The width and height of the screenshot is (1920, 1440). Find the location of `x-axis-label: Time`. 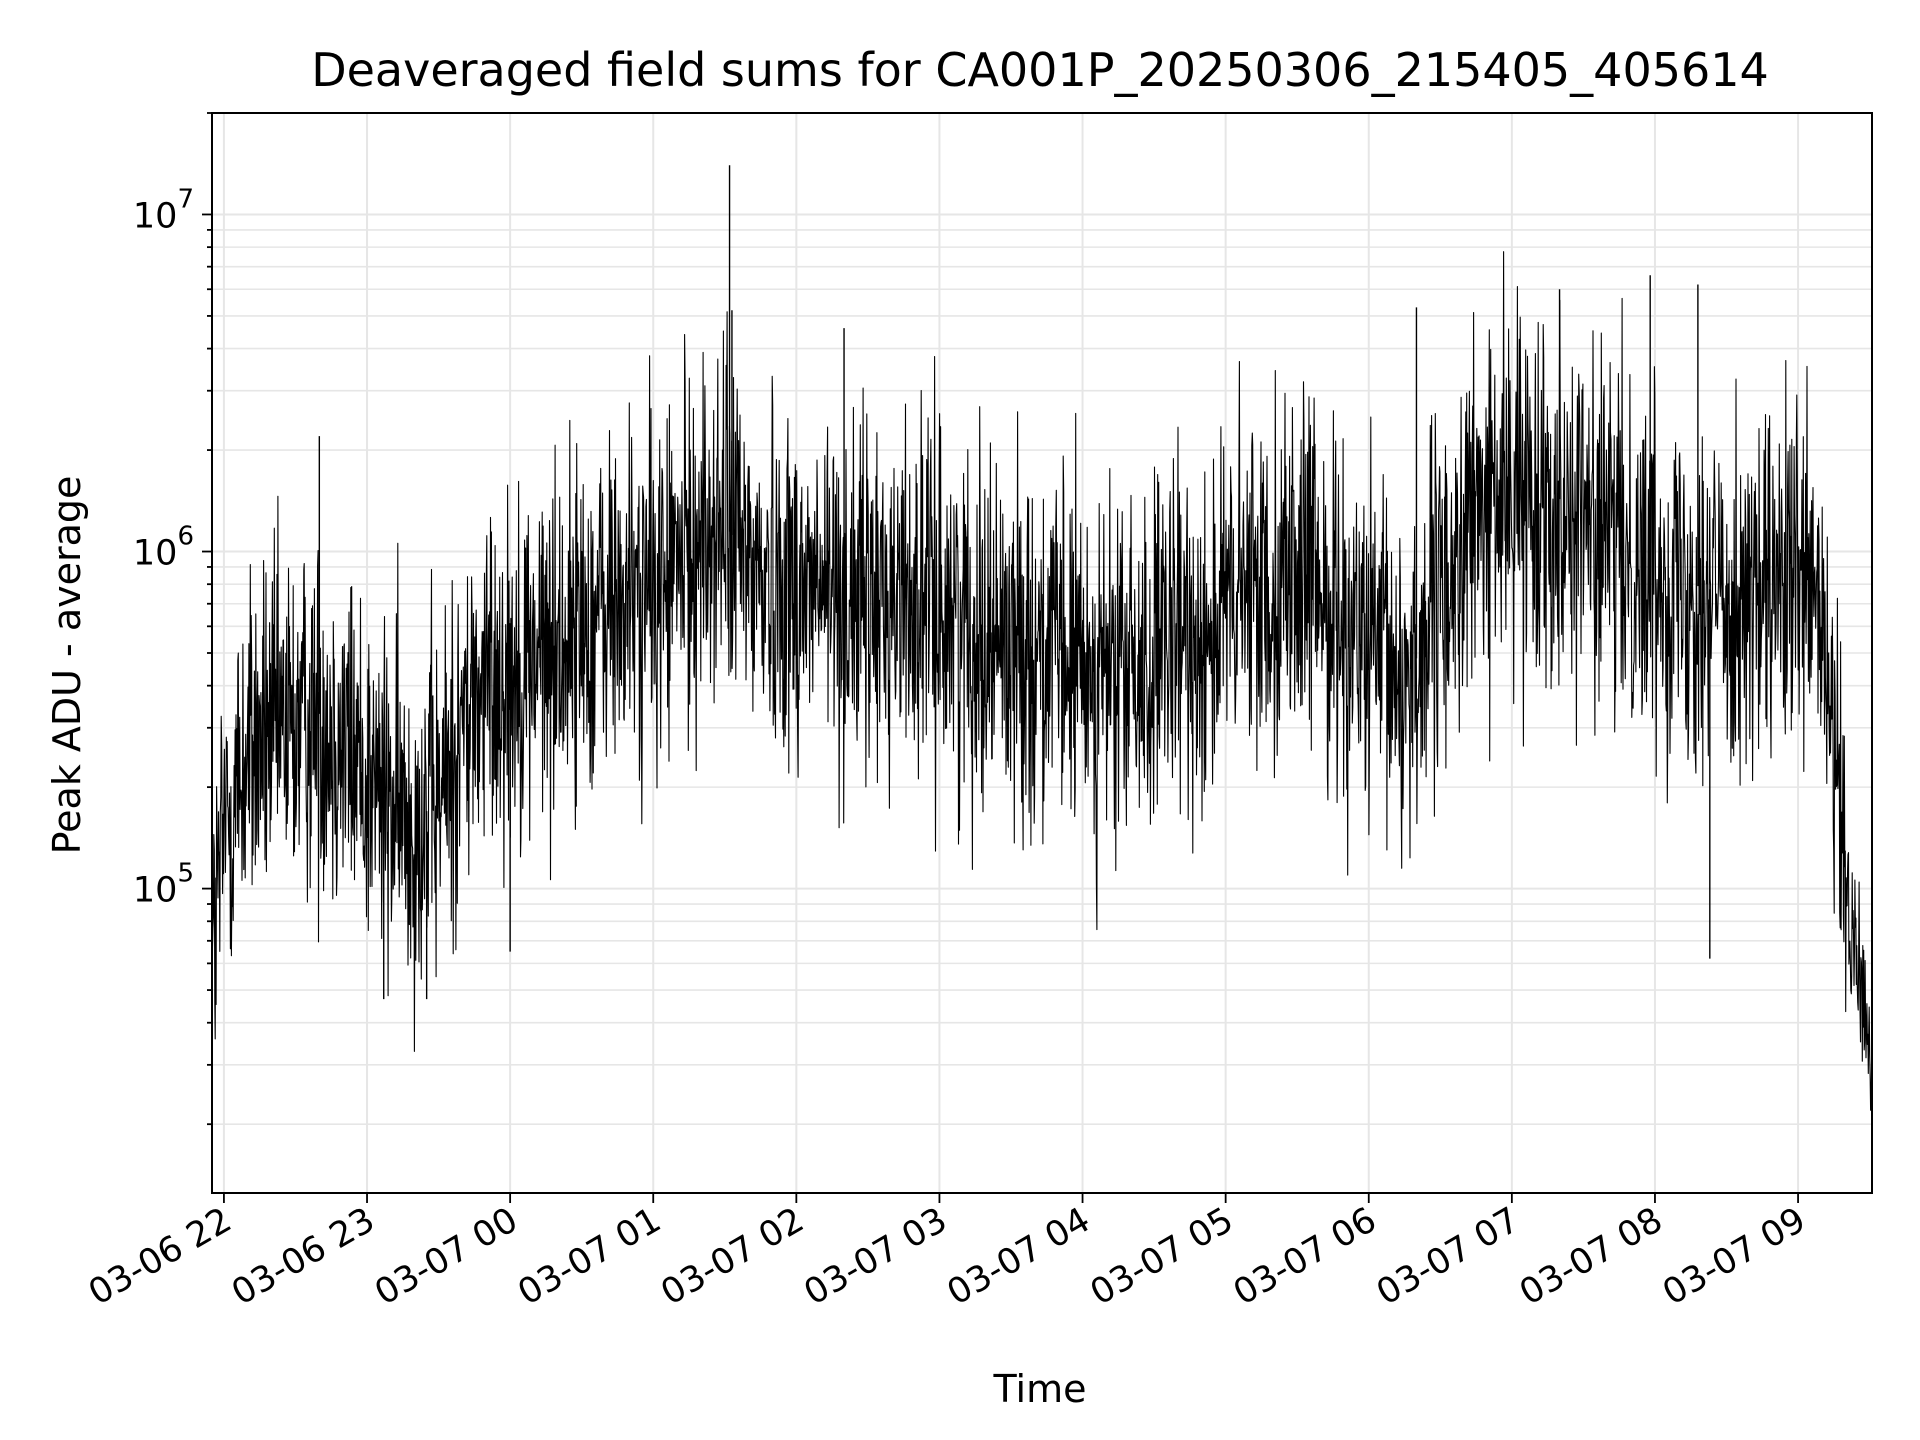

x-axis-label: Time is located at coordinates (1040, 1389).